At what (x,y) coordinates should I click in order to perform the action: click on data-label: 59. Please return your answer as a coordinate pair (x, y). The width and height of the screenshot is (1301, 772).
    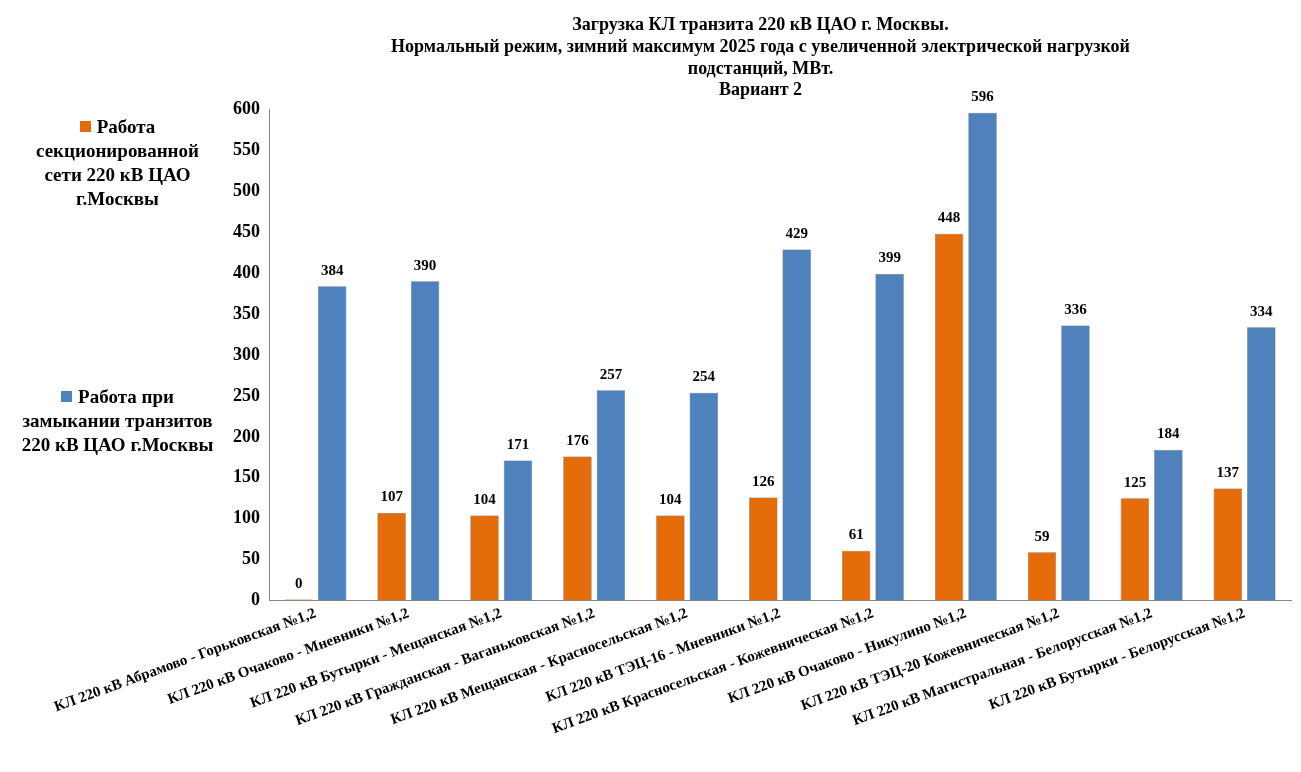
    Looking at the image, I should click on (1042, 535).